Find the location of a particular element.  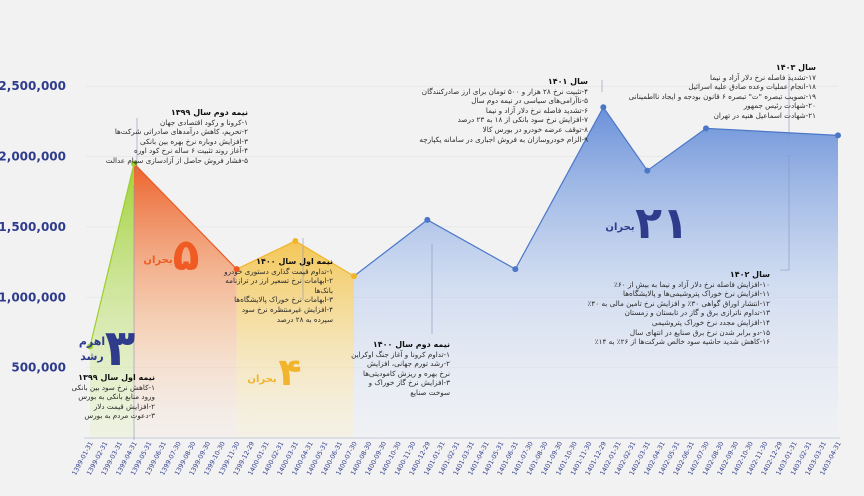

annotation-line: سپرده به ۲۸ درصد is located at coordinates (304, 319).